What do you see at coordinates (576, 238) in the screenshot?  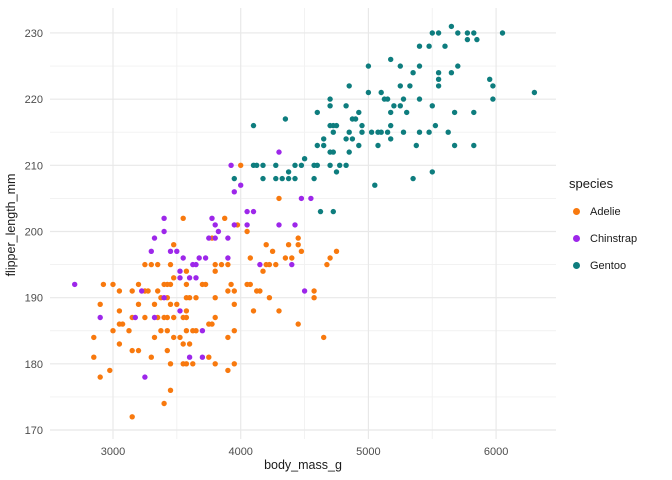 I see `chinstrap-color-swatch` at bounding box center [576, 238].